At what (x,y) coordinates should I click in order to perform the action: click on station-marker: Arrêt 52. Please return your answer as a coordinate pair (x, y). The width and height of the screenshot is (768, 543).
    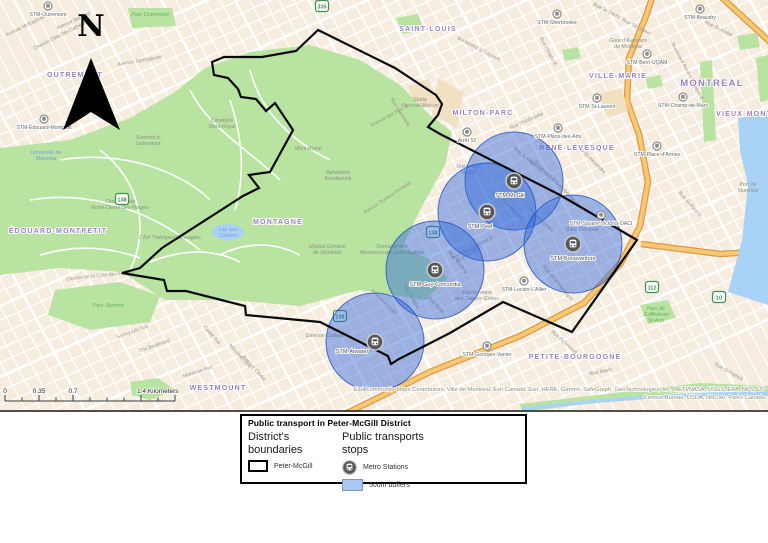
    Looking at the image, I should click on (467, 136).